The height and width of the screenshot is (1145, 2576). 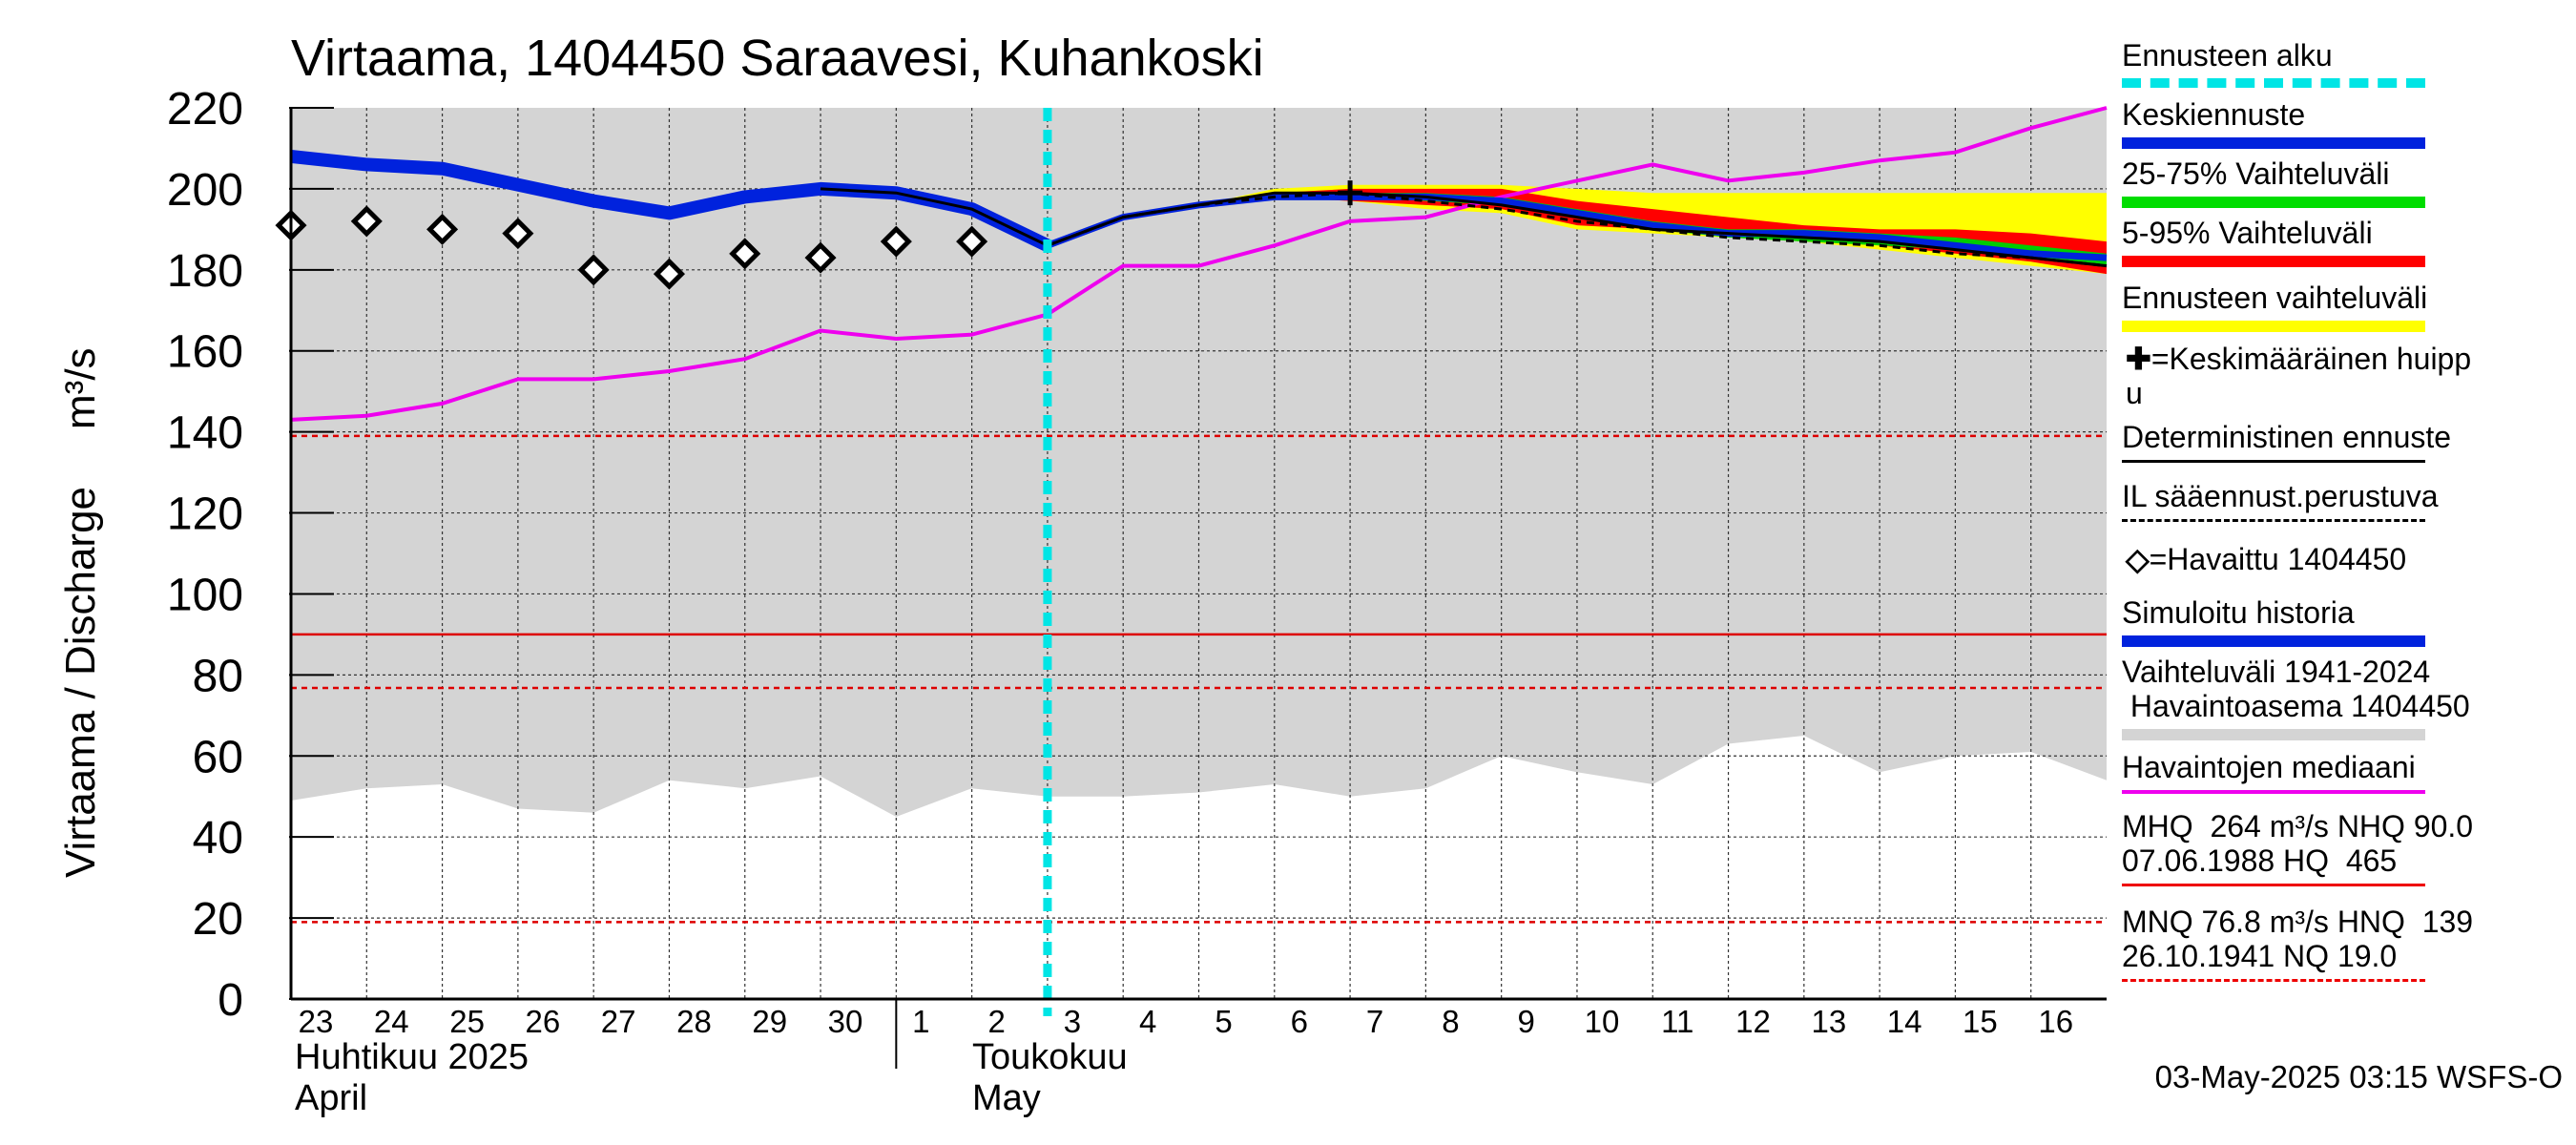 What do you see at coordinates (2247, 233) in the screenshot?
I see `legend-label: 5-95% Vaihteluväli` at bounding box center [2247, 233].